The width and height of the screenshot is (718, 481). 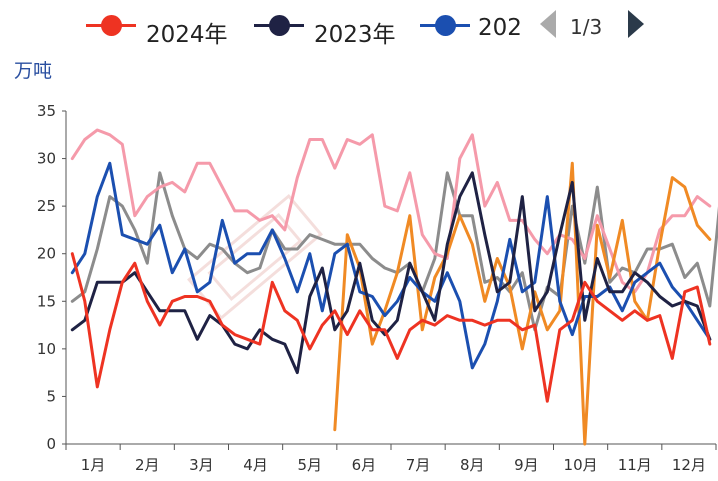 I want to click on x-tick-label: 9月, so click(x=526, y=465).